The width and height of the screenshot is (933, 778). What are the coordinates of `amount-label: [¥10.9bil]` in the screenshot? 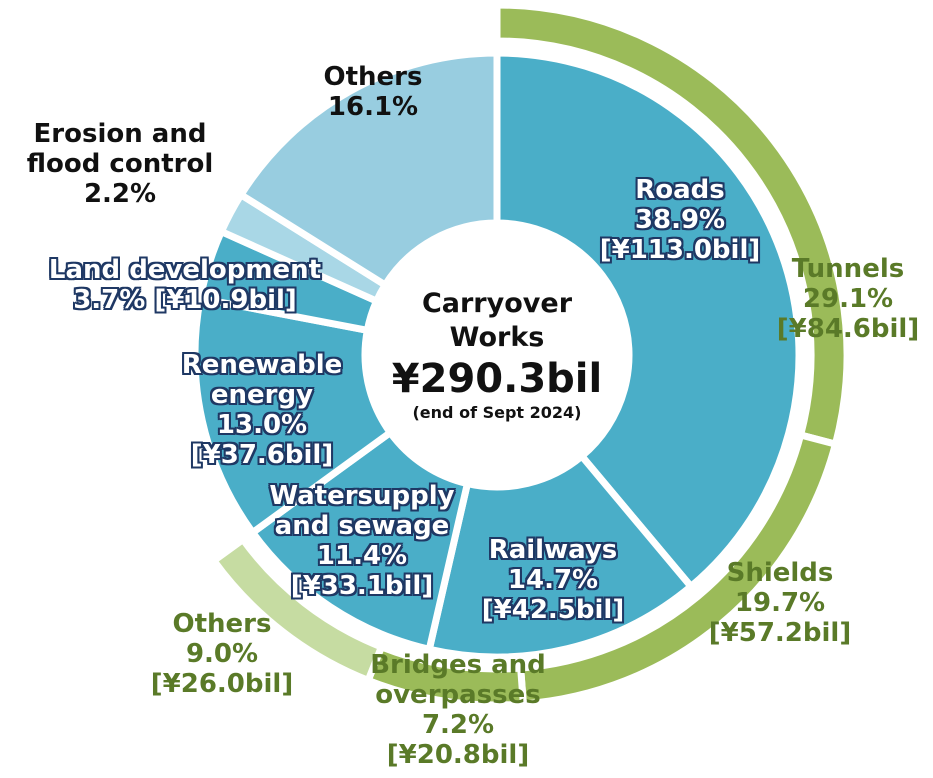 It's located at (225, 300).